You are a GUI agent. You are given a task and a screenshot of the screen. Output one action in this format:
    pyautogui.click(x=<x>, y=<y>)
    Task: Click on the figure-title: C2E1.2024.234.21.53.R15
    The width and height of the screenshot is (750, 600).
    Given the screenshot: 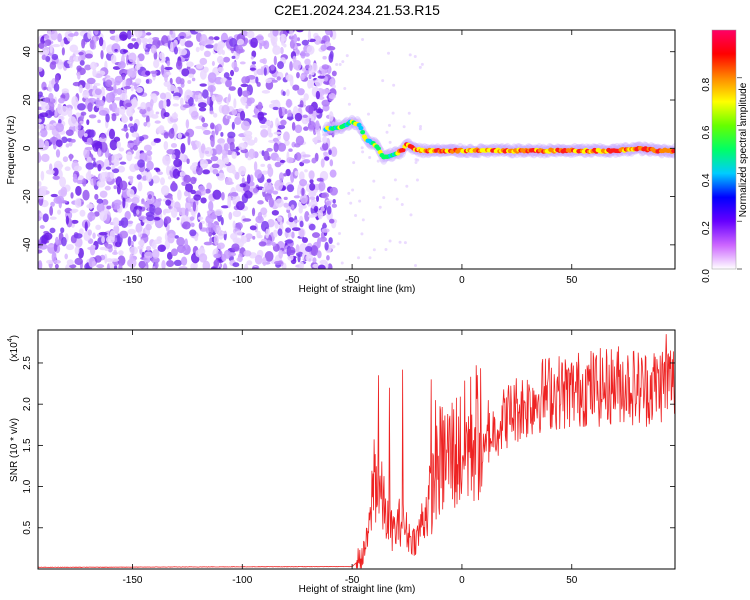 What is the action you would take?
    pyautogui.click(x=357, y=10)
    